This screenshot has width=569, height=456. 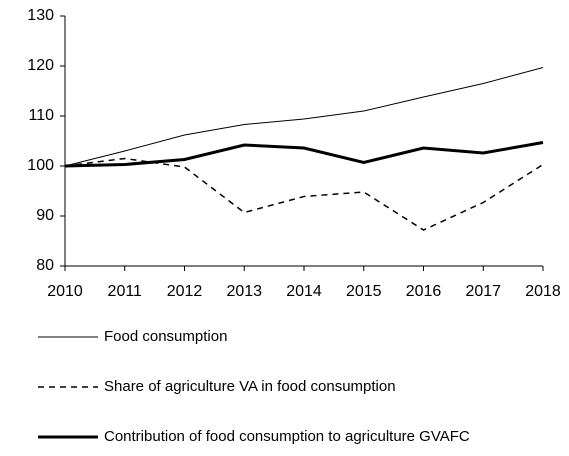 I want to click on x-tick-label: 2018, so click(x=543, y=291).